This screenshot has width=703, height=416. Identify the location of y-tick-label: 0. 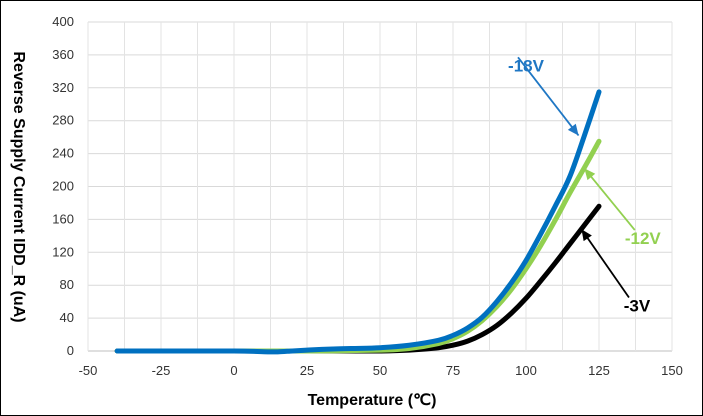
(70, 350).